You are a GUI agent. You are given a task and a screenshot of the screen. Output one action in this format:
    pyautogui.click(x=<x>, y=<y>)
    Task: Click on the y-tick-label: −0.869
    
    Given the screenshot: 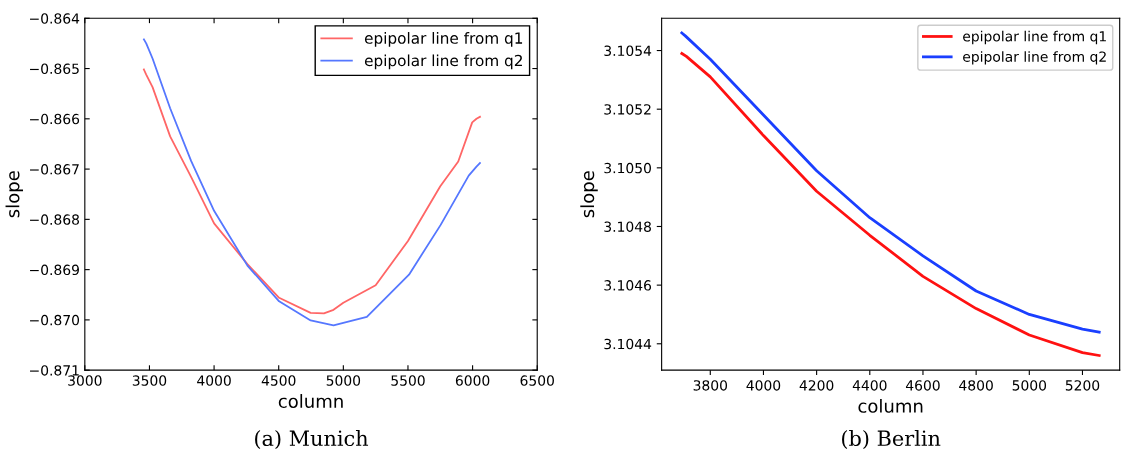 What is the action you would take?
    pyautogui.click(x=54, y=270)
    